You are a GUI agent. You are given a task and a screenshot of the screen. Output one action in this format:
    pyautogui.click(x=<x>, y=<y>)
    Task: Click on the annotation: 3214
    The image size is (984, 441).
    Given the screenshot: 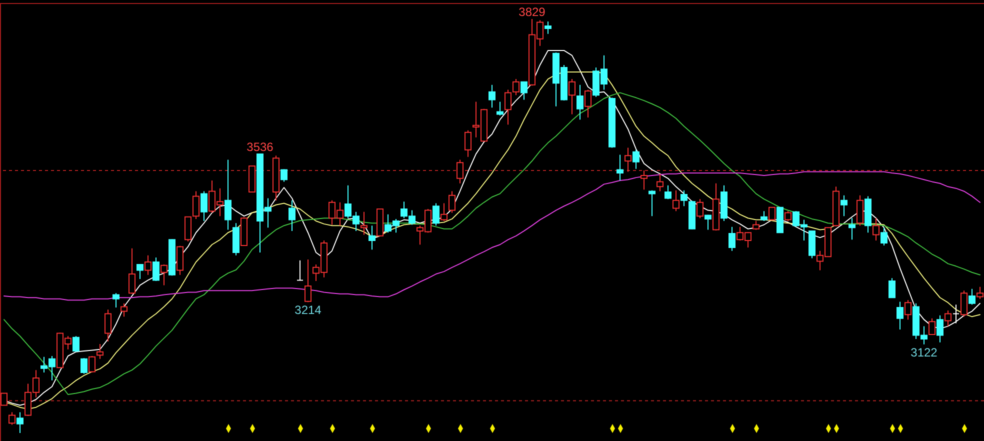 What is the action you would take?
    pyautogui.click(x=308, y=310)
    